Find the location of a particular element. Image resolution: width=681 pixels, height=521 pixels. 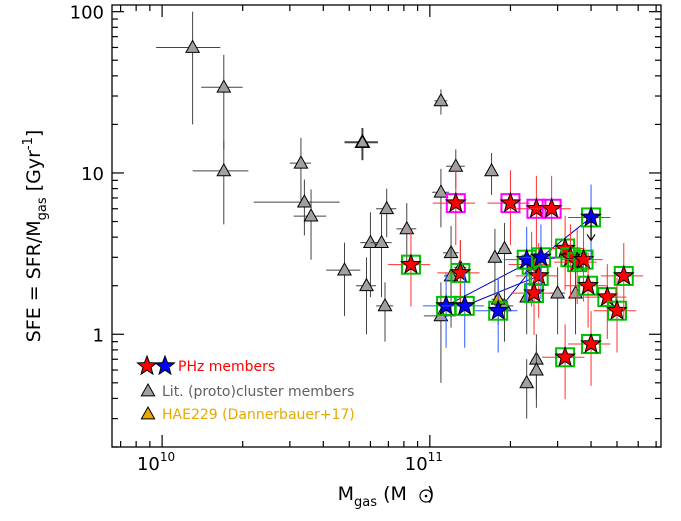

legend-red-star is located at coordinates (147, 365).